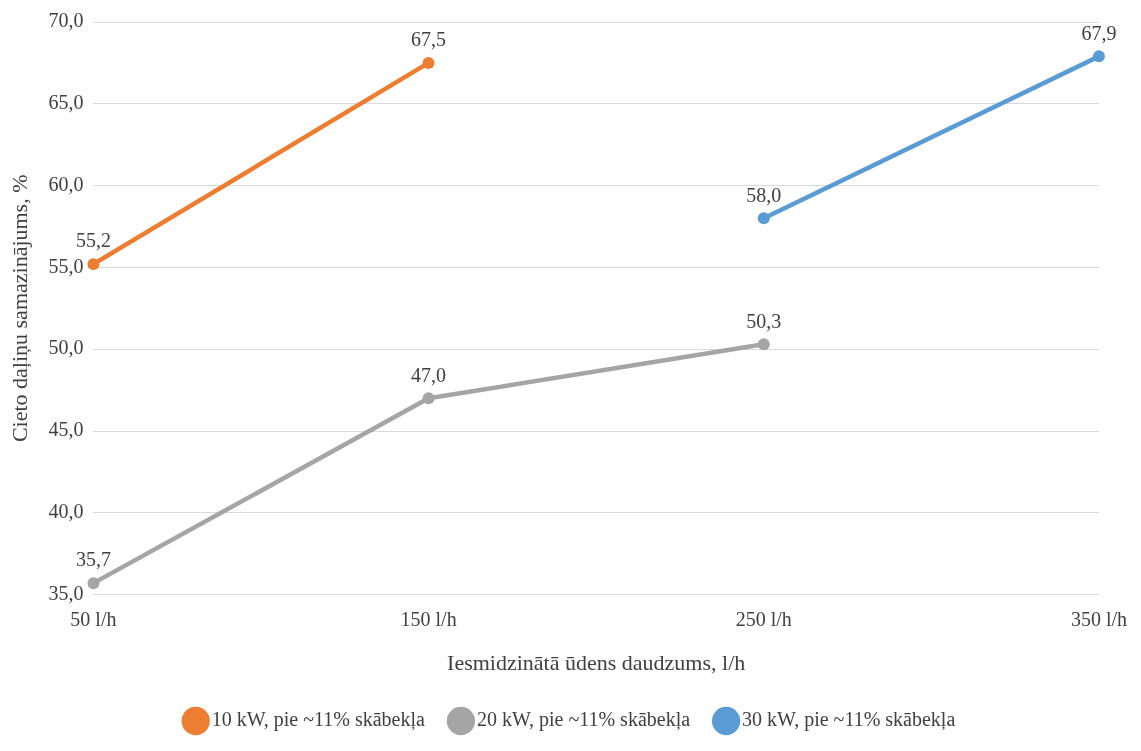 Image resolution: width=1141 pixels, height=751 pixels. Describe the element at coordinates (428, 618) in the screenshot. I see `x-tick-label: 150 l/h` at that location.